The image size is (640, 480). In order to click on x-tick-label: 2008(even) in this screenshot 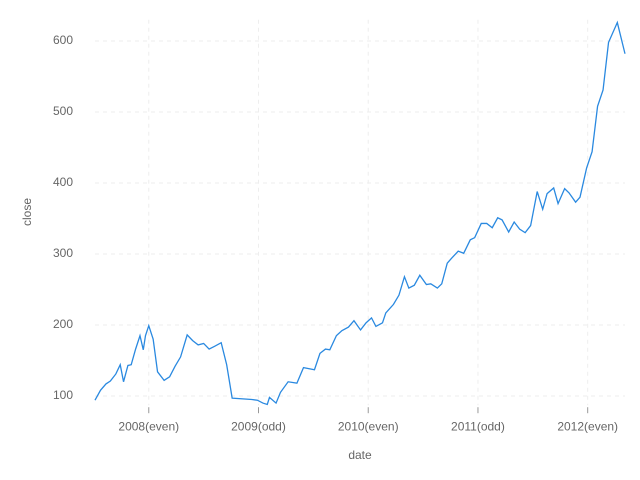, I will do `click(148, 426)`.